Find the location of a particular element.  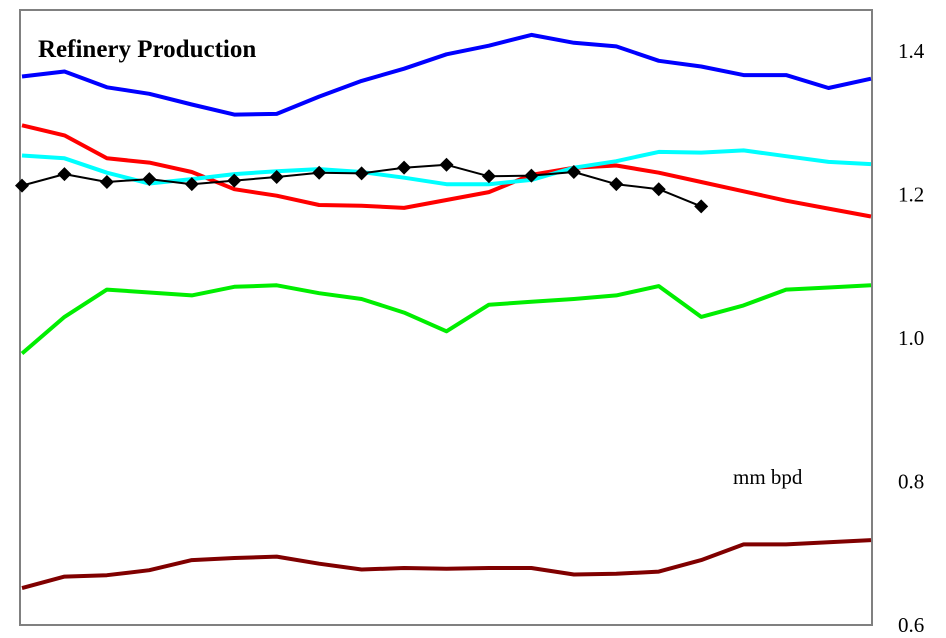

y-tick-label: 0.8 is located at coordinates (911, 482).